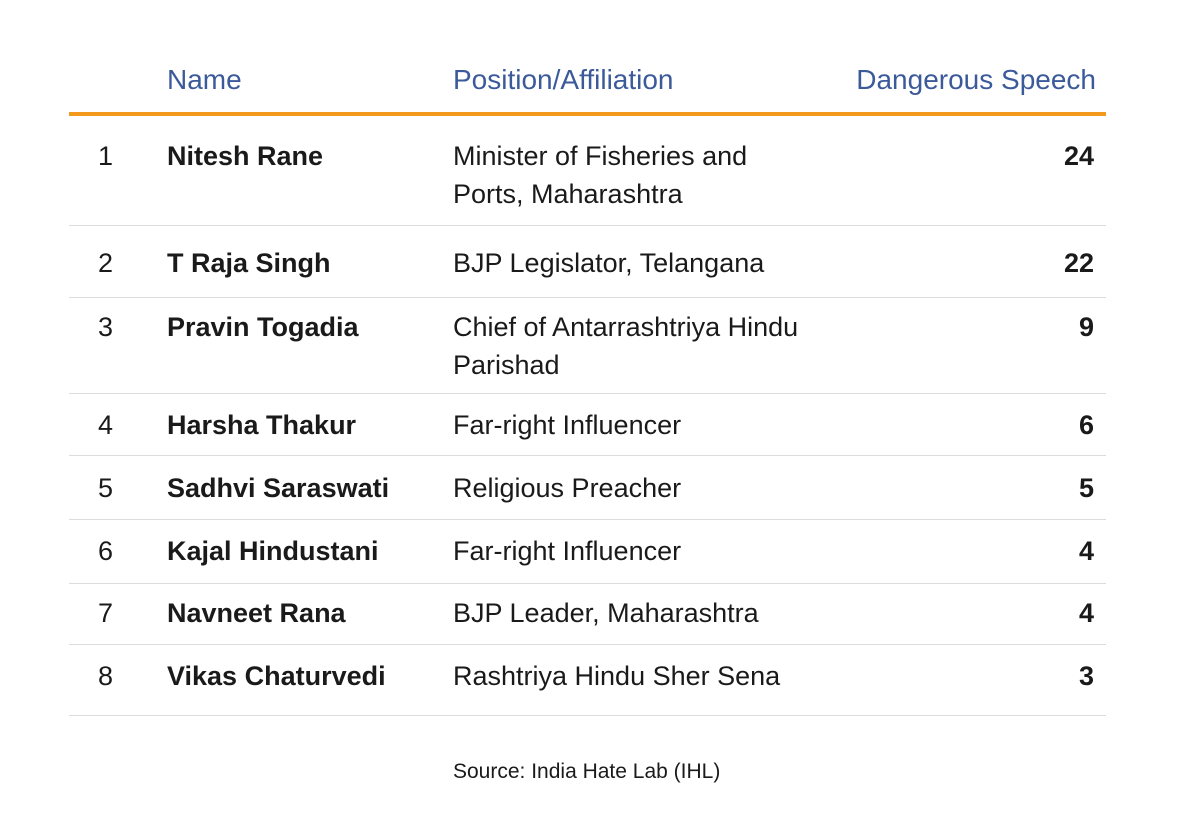 The height and width of the screenshot is (831, 1200). What do you see at coordinates (609, 263) in the screenshot?
I see `position-cell: BJP Legislator, Telangana` at bounding box center [609, 263].